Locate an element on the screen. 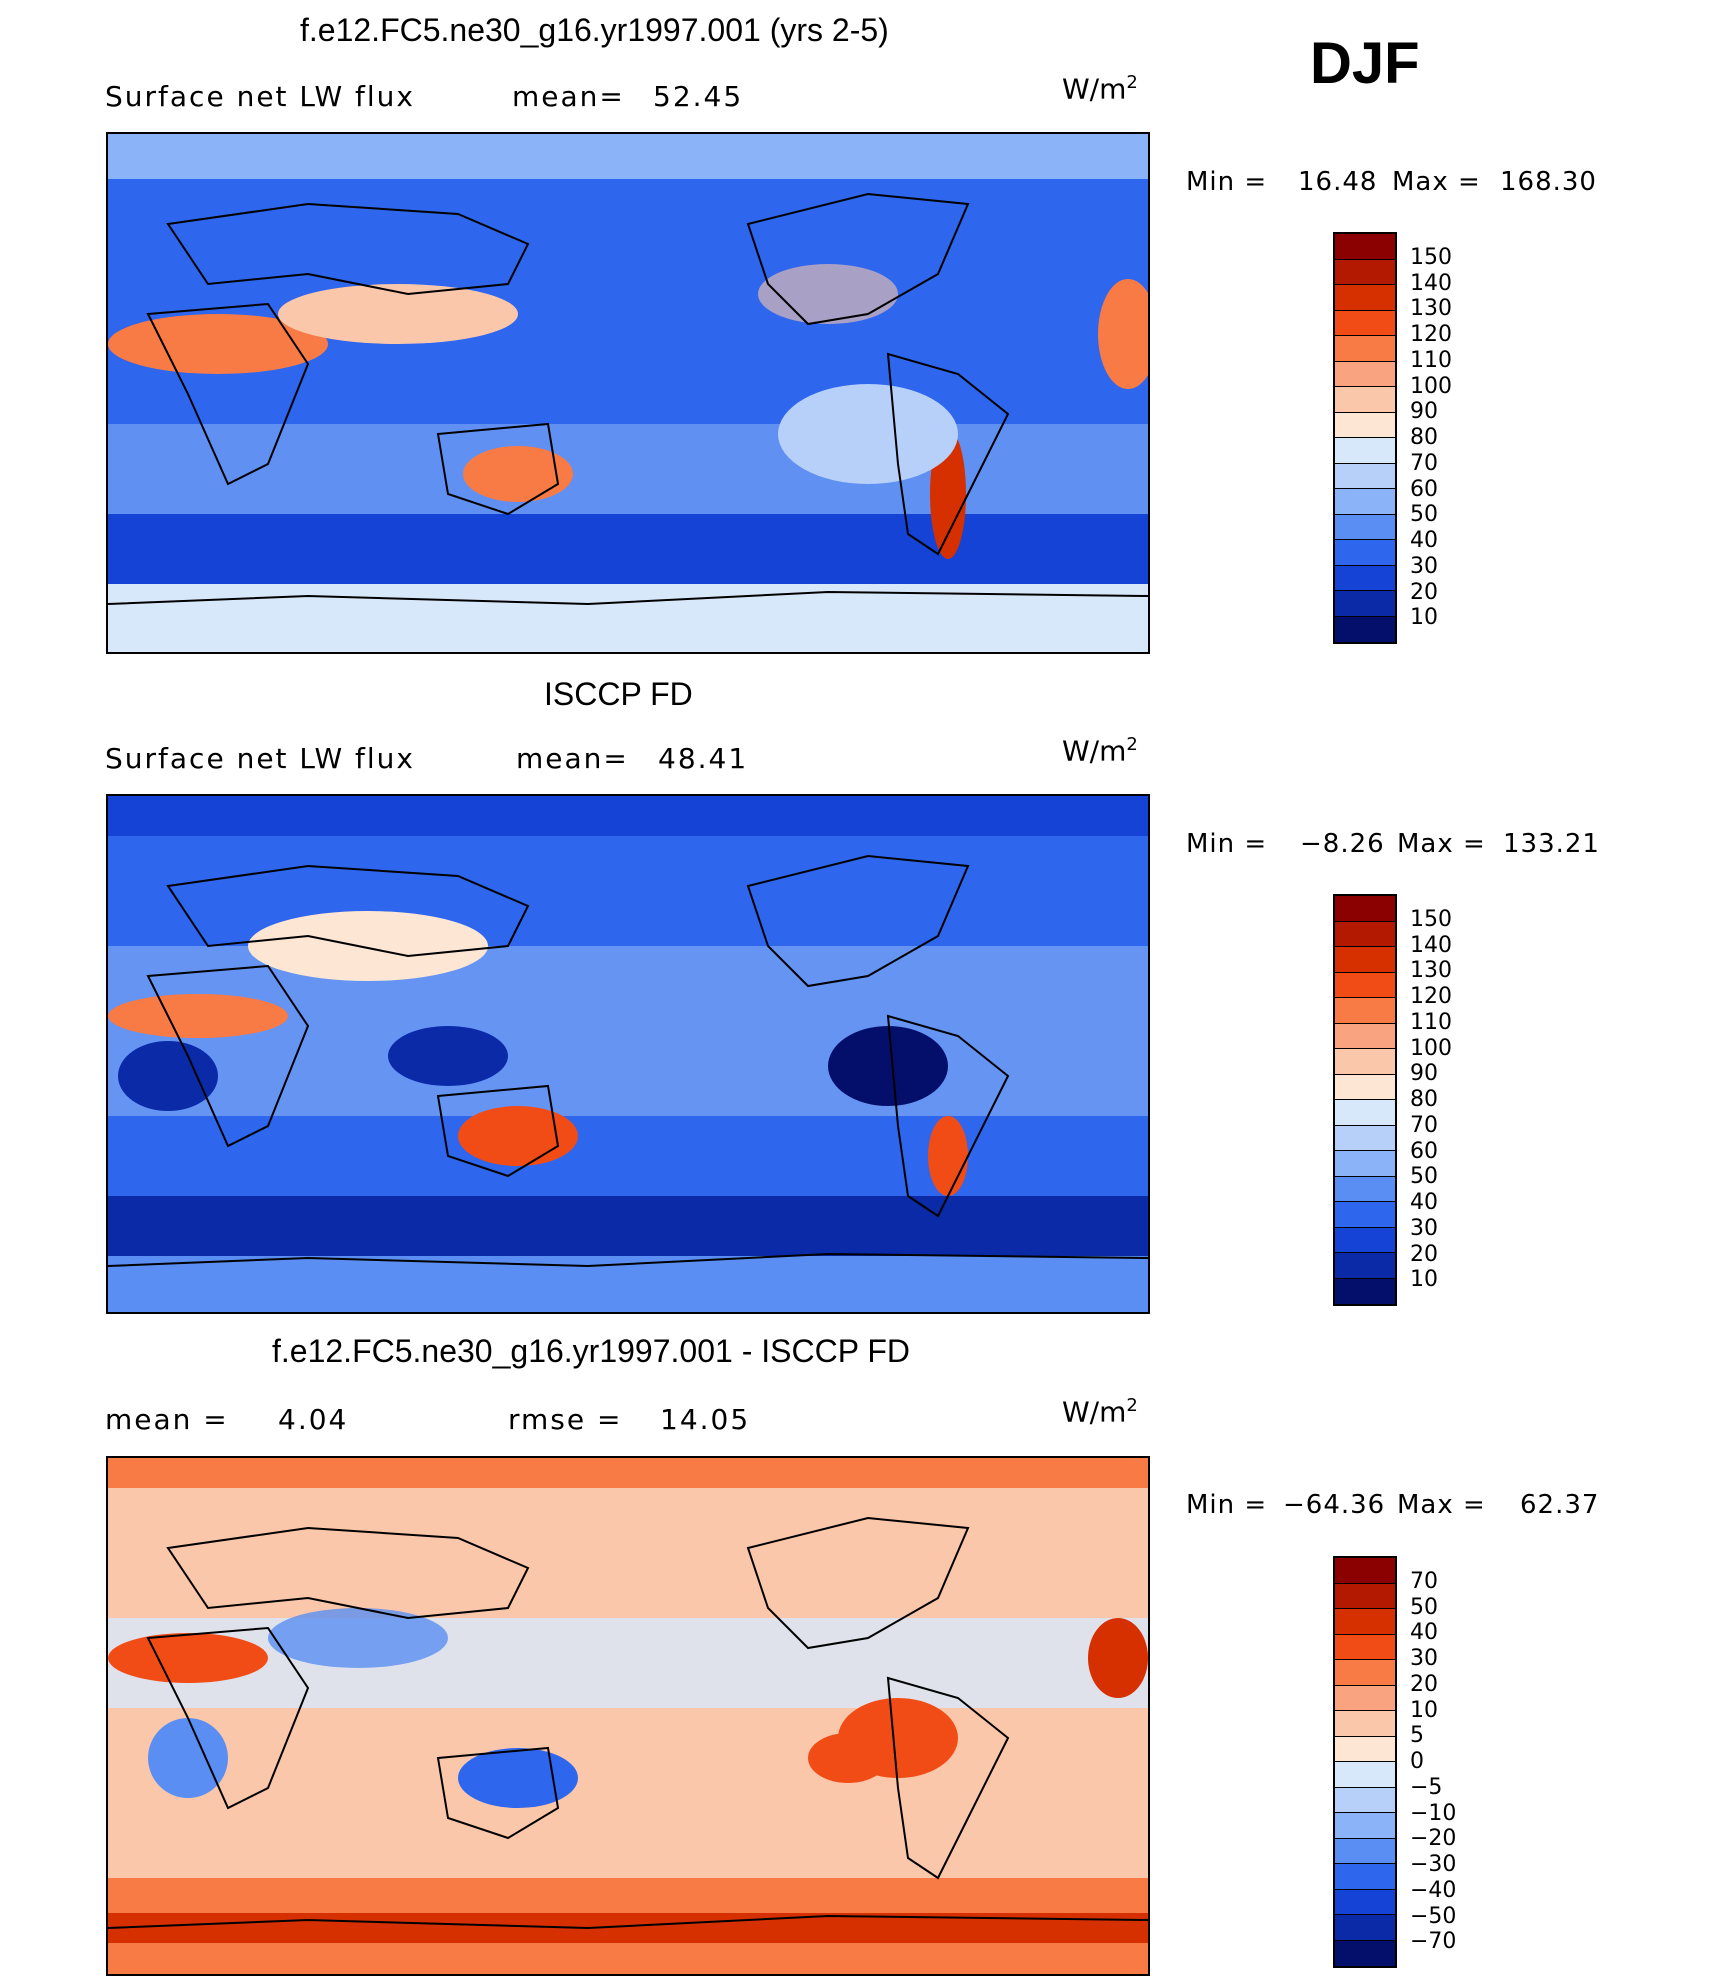 The height and width of the screenshot is (1979, 1710). rmse-label: rmse = is located at coordinates (565, 1419).